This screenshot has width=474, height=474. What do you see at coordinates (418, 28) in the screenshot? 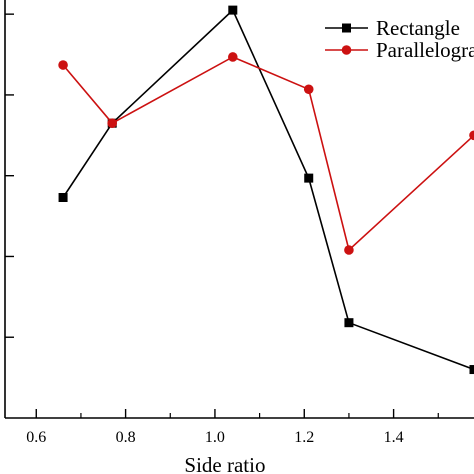
I see `legend-label: Rectangle` at bounding box center [418, 28].